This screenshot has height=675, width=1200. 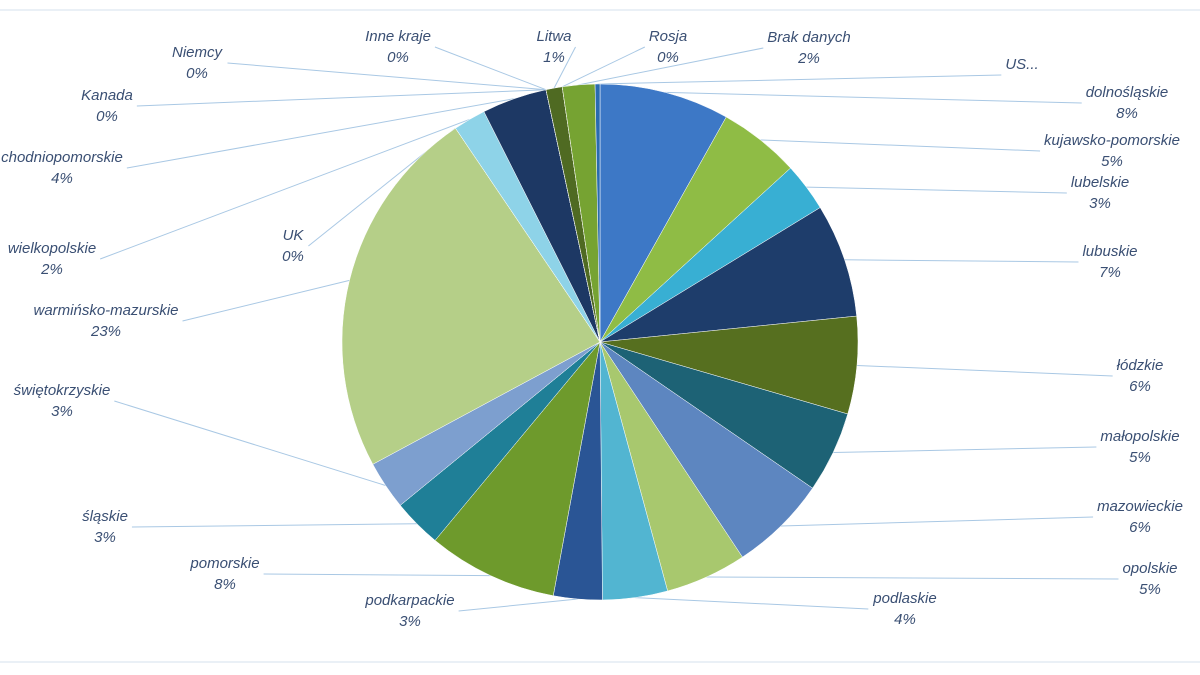 I want to click on slice-label: pomorskie, so click(x=224, y=563).